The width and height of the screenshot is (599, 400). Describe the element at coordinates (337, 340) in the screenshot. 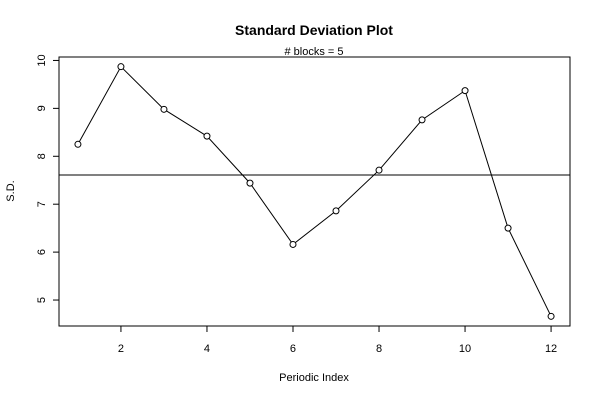

I see `x-axis: 2 4 6 8 10 12` at that location.